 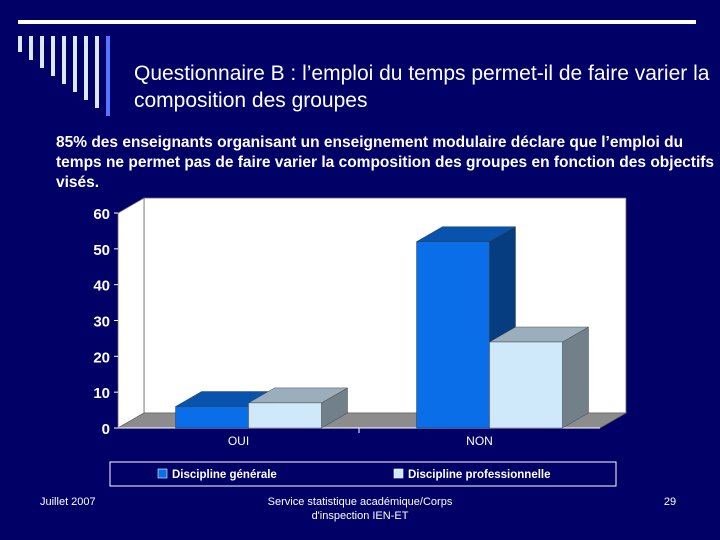 I want to click on chart-side-wall, so click(x=131, y=313).